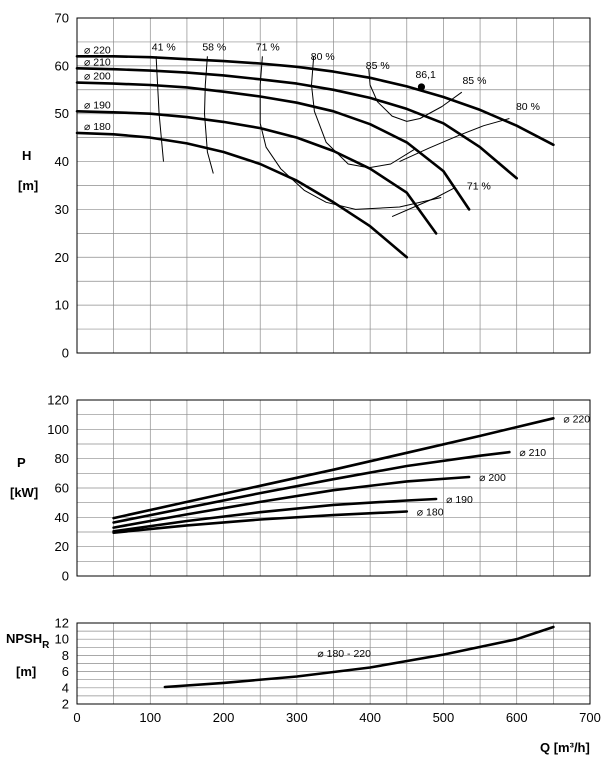 This screenshot has width=608, height=761. What do you see at coordinates (421, 87) in the screenshot?
I see `best-efficiency-point` at bounding box center [421, 87].